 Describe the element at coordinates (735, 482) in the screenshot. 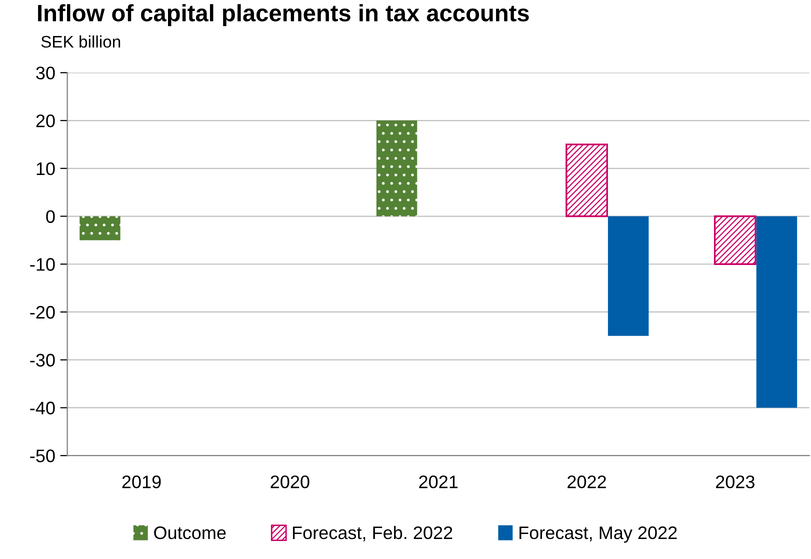

I see `x-tick-label: 2023` at that location.